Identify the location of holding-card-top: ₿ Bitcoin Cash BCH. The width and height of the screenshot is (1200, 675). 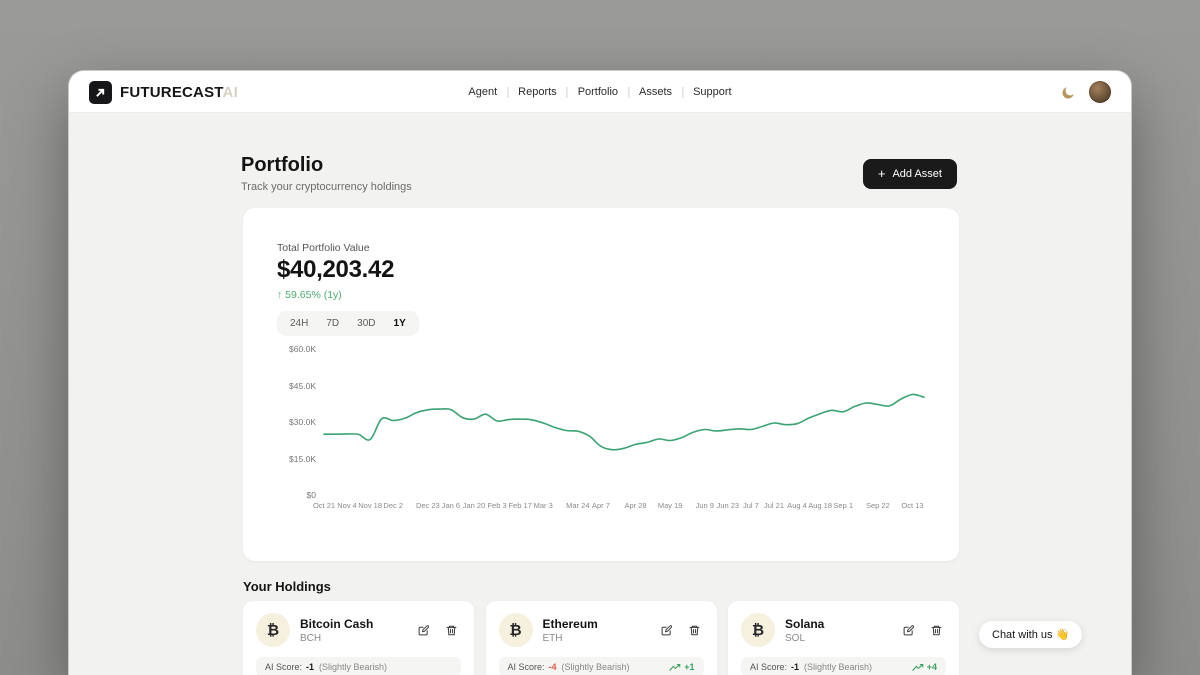
(358, 630).